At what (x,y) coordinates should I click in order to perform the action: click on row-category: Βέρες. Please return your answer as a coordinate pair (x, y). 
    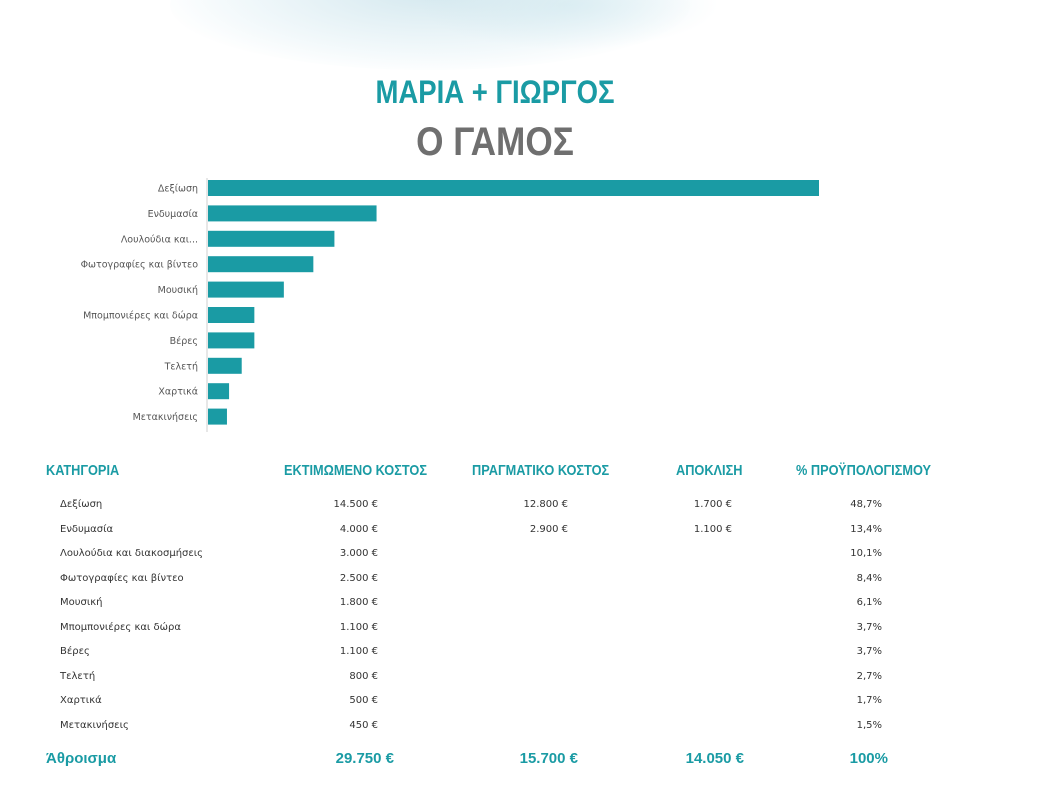
    Looking at the image, I should click on (75, 651).